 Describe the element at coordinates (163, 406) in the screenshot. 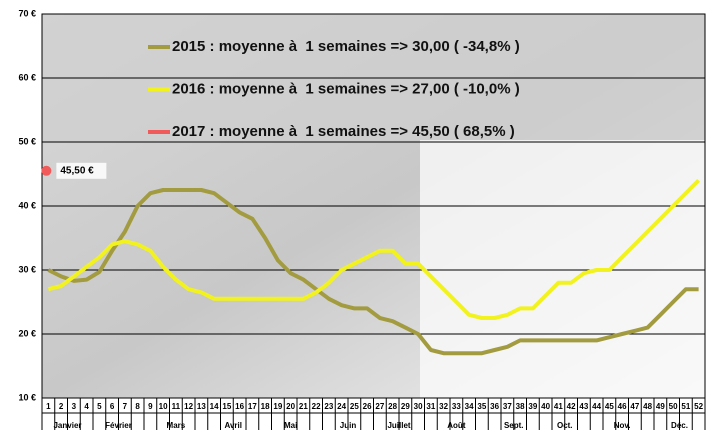

I see `x-tick-label: 10` at that location.